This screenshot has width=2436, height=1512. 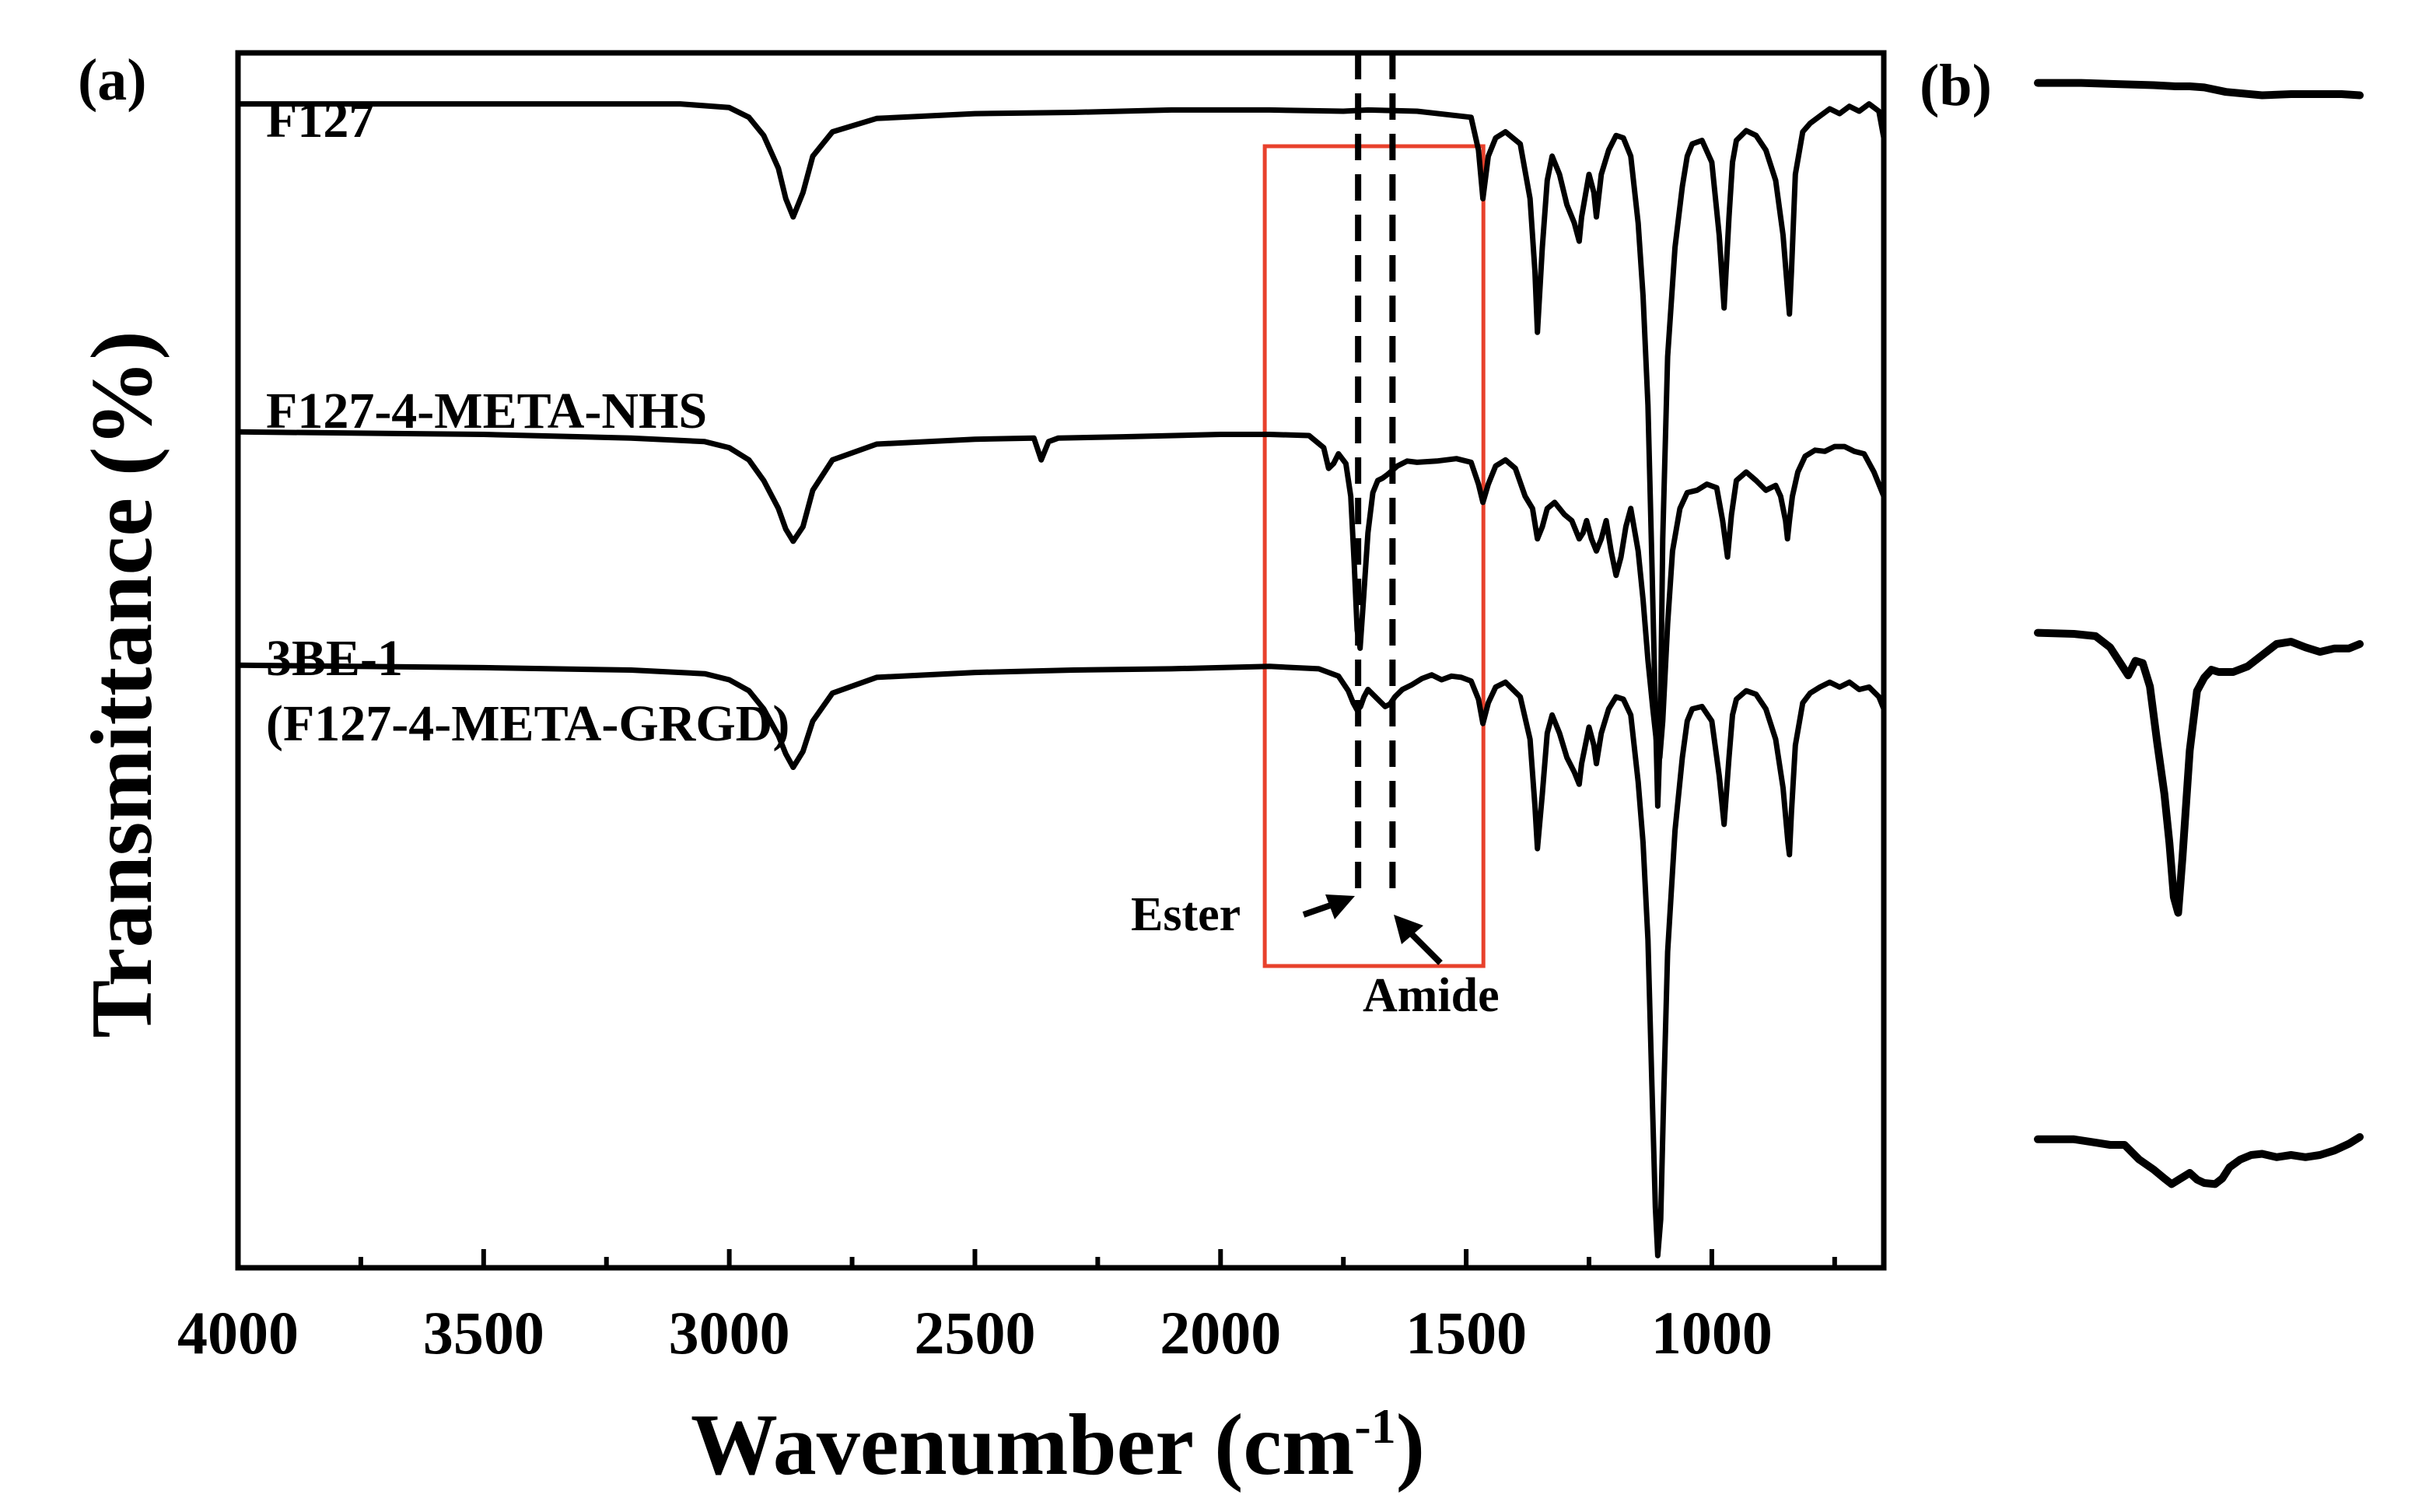 What do you see at coordinates (1220, 1333) in the screenshot?
I see `x-tick-label-2000: 2000` at bounding box center [1220, 1333].